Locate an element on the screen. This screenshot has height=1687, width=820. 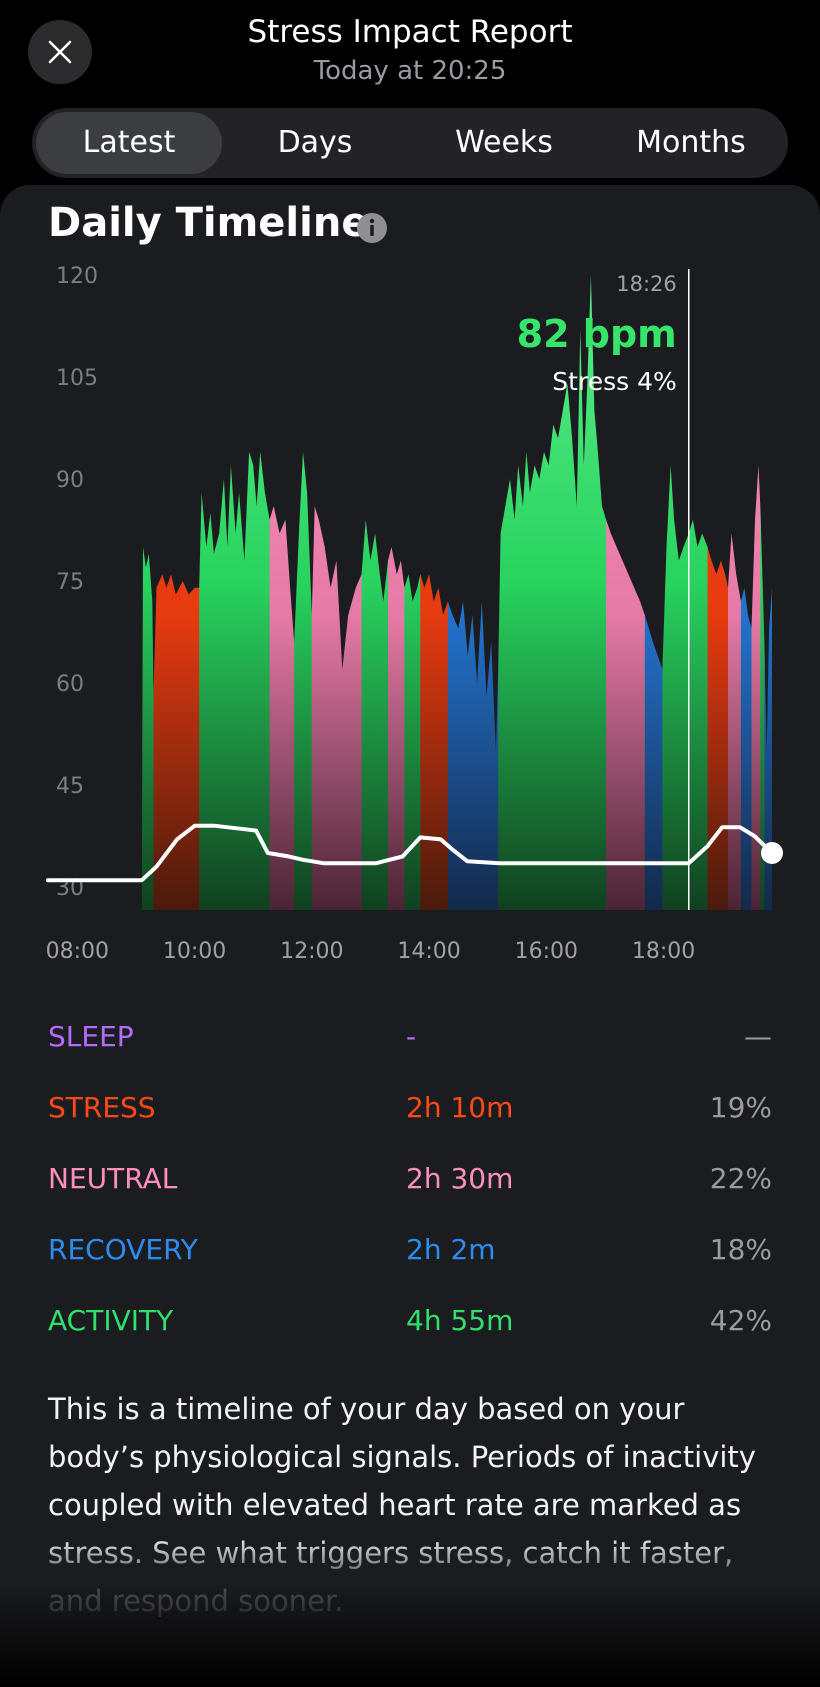
page-title: Stress Impact Report is located at coordinates (410, 32).